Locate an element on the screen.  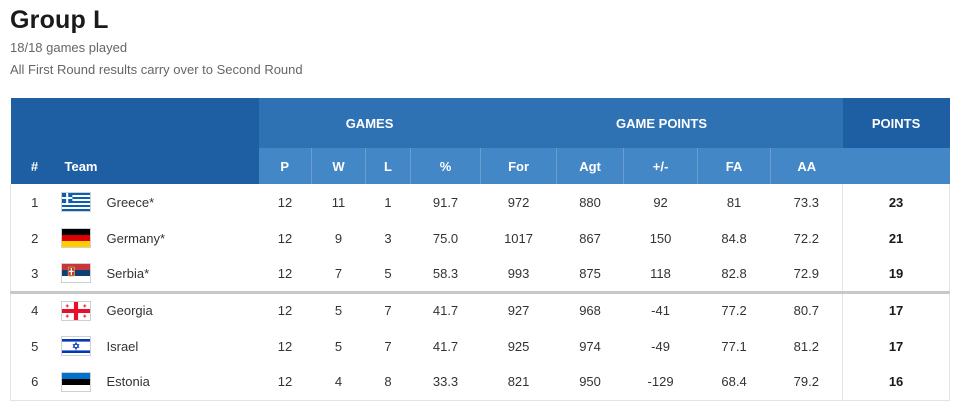
lost-cell: 3 is located at coordinates (388, 238).